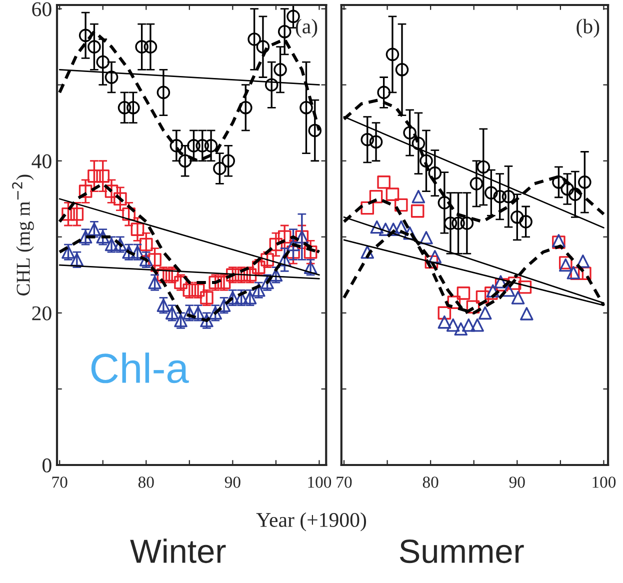 This screenshot has height=583, width=623. I want to click on y-tick-label: 0, so click(47, 465).